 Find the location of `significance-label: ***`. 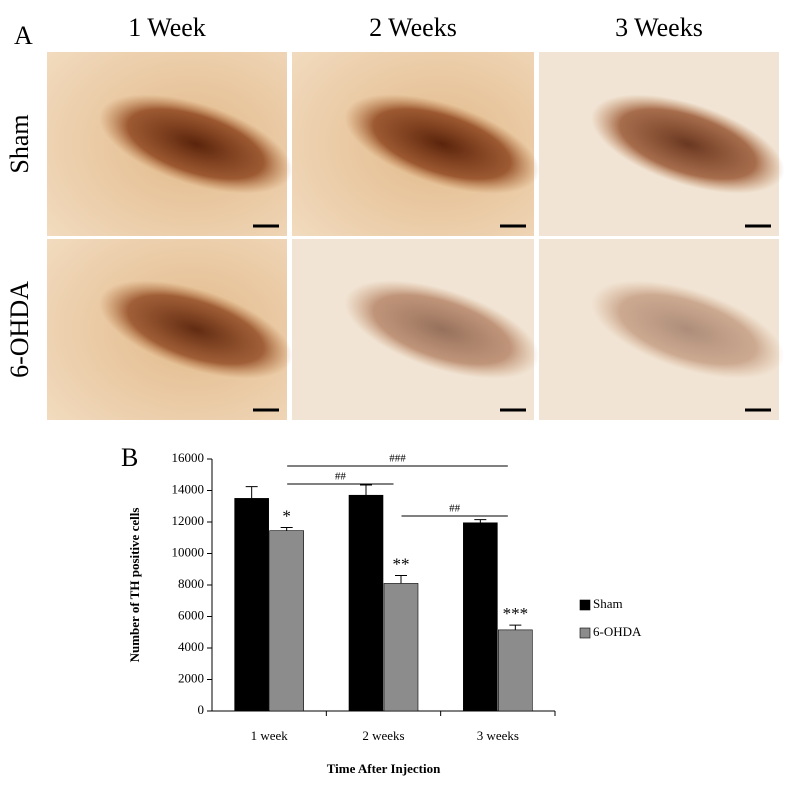

significance-label: *** is located at coordinates (516, 613).